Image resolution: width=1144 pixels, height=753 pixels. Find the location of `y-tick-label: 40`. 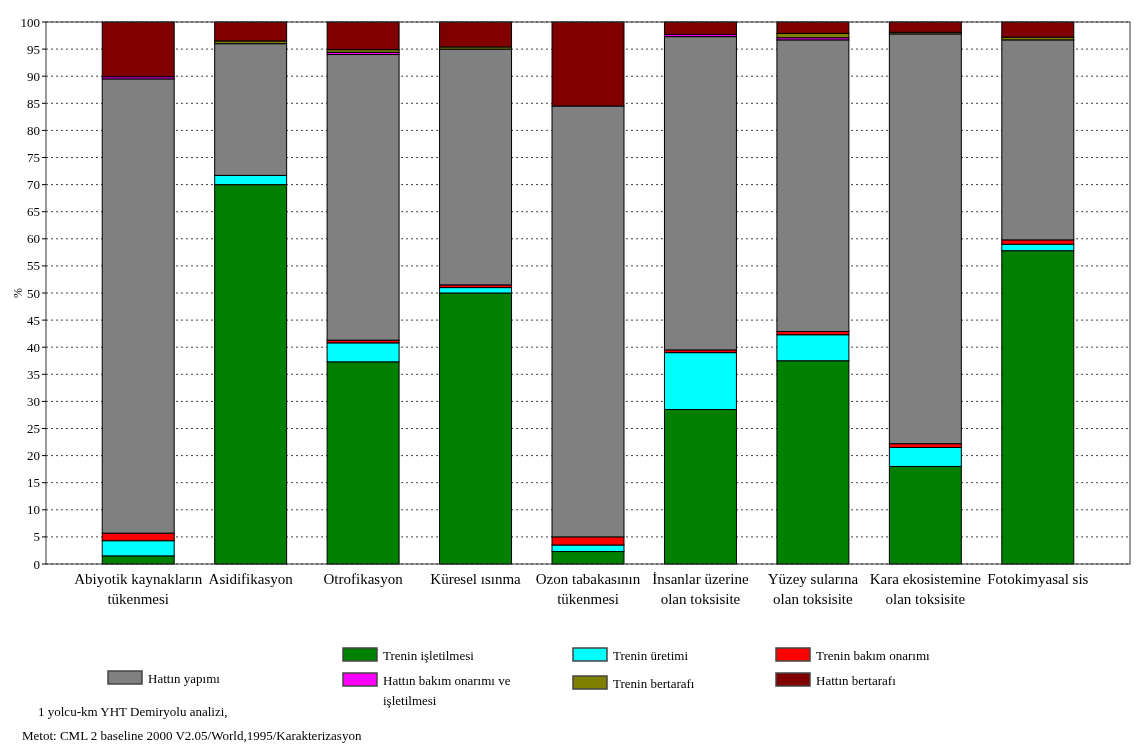

y-tick-label: 40 is located at coordinates (33, 347).